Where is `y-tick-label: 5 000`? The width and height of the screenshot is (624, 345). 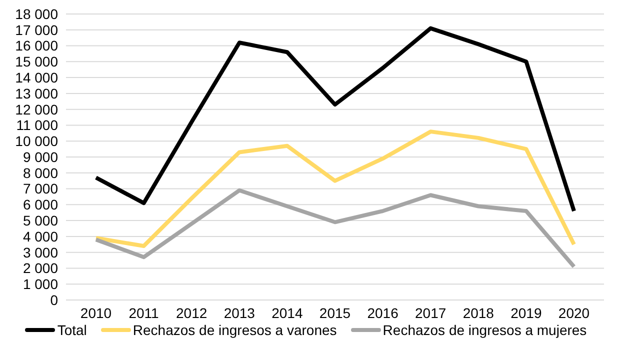
y-tick-label: 5 000 is located at coordinates (40, 220).